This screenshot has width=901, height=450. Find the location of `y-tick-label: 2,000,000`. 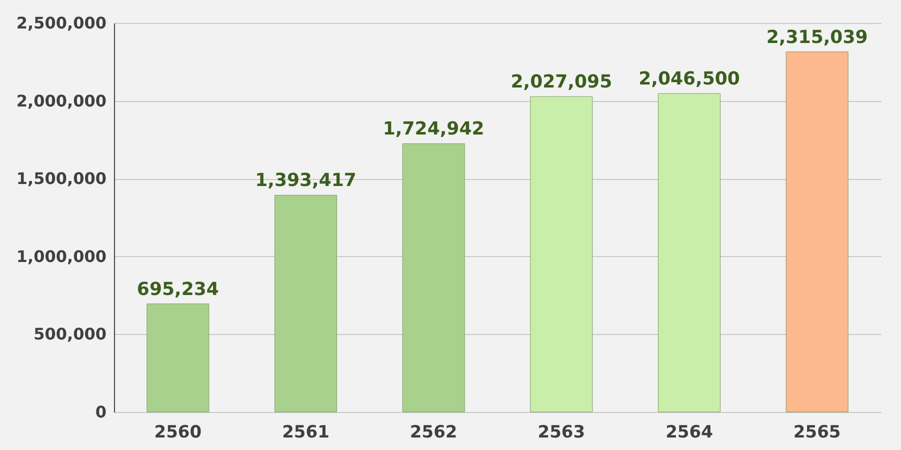

y-tick-label: 2,000,000 is located at coordinates (61, 100).